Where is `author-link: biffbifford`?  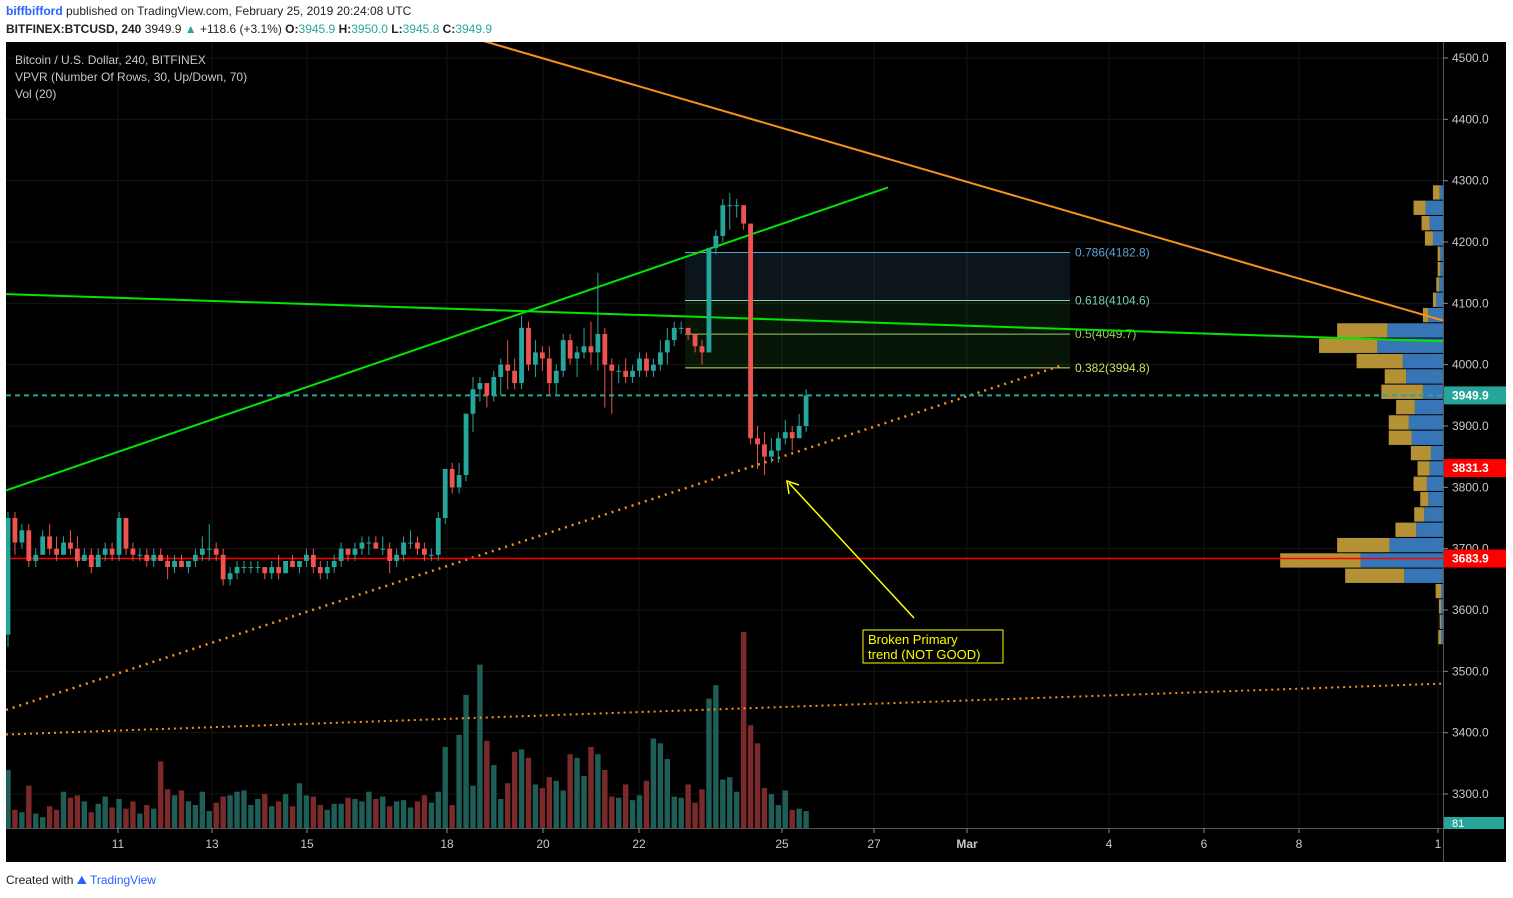
author-link: biffbifford is located at coordinates (34, 11).